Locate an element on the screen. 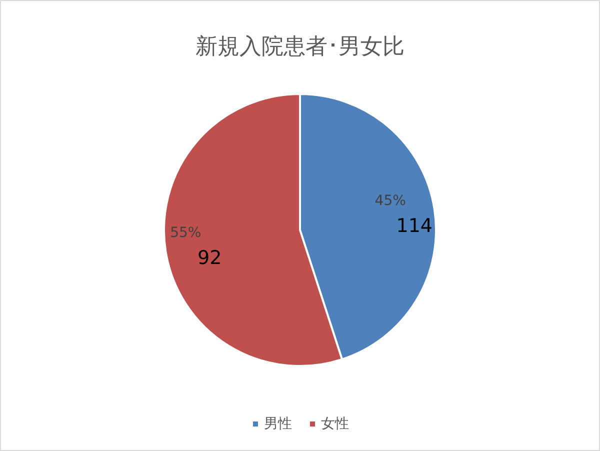 The width and height of the screenshot is (600, 451). legend-label: 女性 is located at coordinates (335, 424).